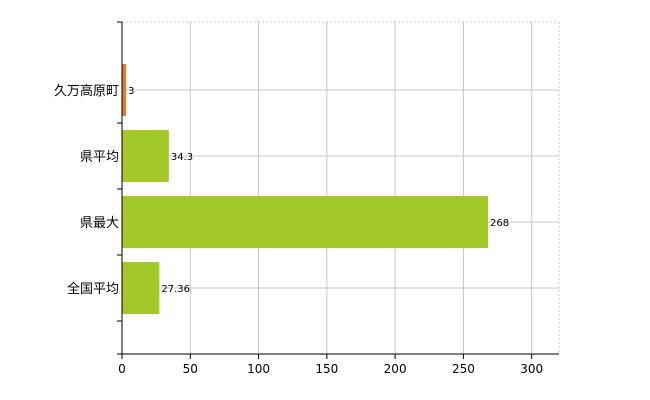 Image resolution: width=650 pixels, height=400 pixels. What do you see at coordinates (122, 369) in the screenshot?
I see `x-tick-label: 0` at bounding box center [122, 369].